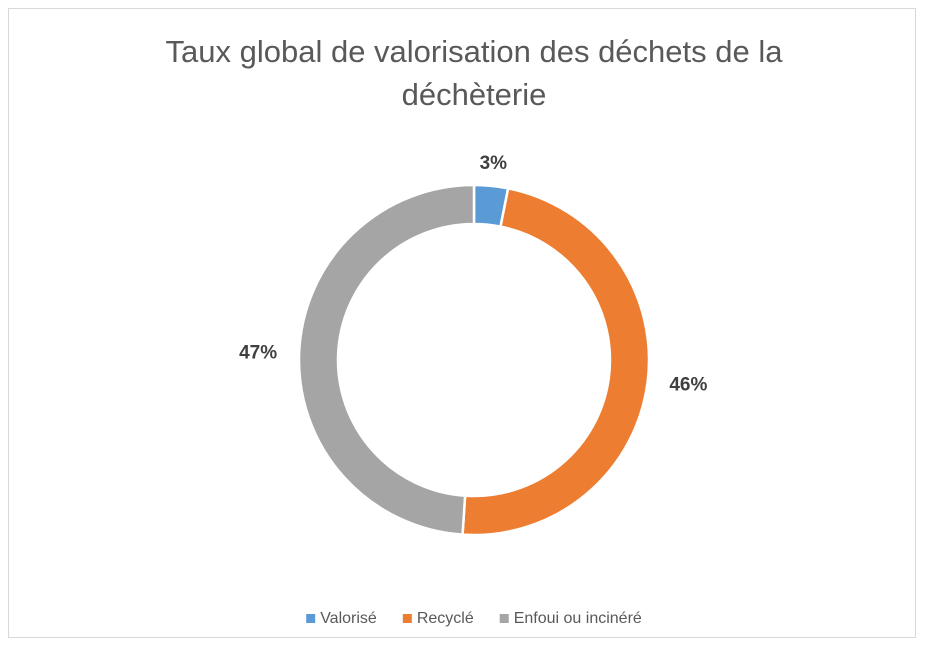 The width and height of the screenshot is (926, 648). What do you see at coordinates (348, 618) in the screenshot?
I see `legend-label: Valorisé` at bounding box center [348, 618].